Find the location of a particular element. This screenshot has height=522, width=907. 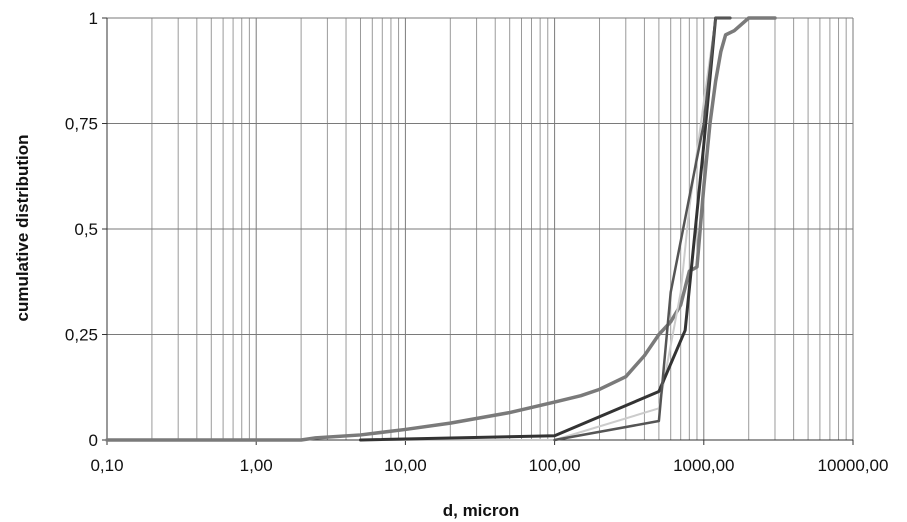

x-axis-title: d, micron is located at coordinates (481, 510).